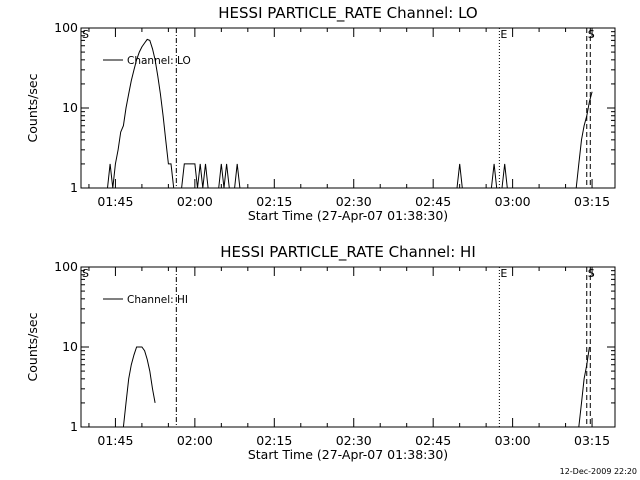  Describe the element at coordinates (598, 471) in the screenshot. I see `footer-timestamp: 12-Dec-2009 22:20` at that location.